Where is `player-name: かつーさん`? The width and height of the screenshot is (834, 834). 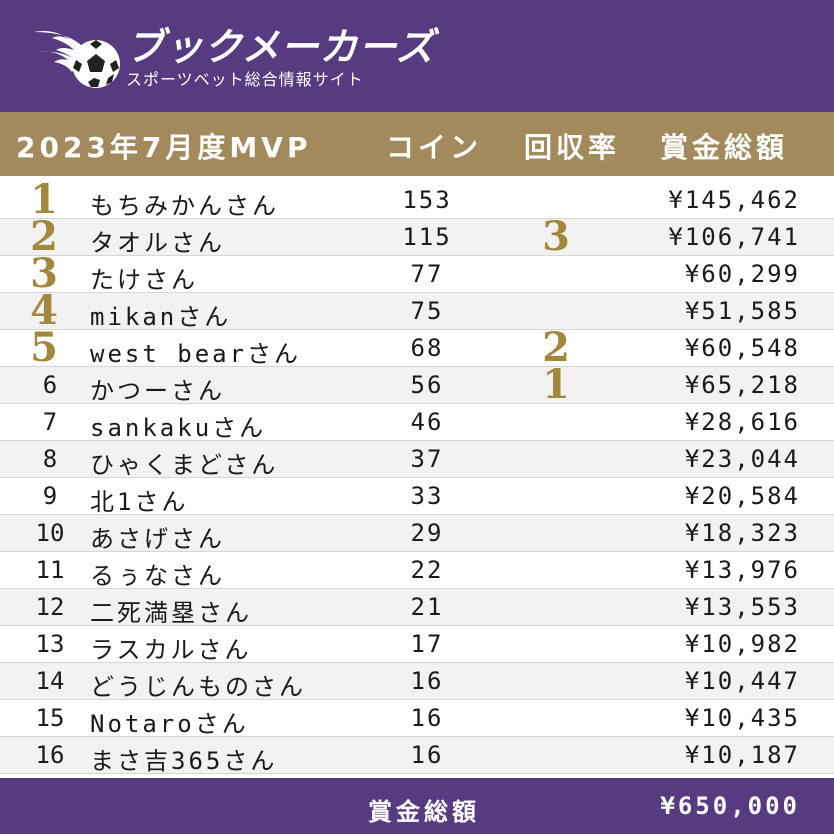
player-name: かつーさん is located at coordinates (157, 391).